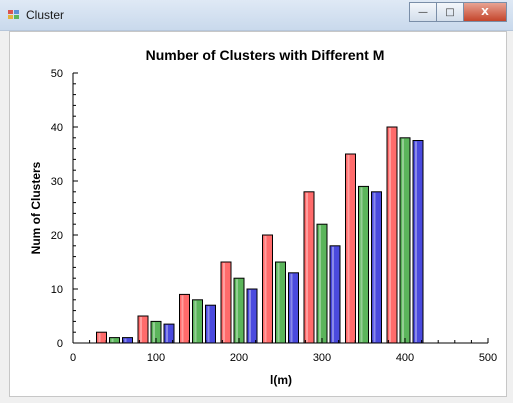  Describe the element at coordinates (156, 358) in the screenshot. I see `x-tick-label: 100` at that location.